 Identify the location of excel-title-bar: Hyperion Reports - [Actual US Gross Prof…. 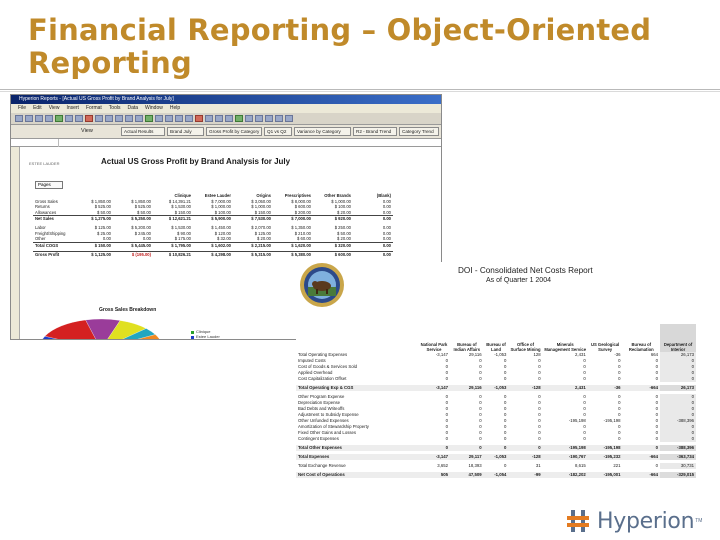
(226, 99).